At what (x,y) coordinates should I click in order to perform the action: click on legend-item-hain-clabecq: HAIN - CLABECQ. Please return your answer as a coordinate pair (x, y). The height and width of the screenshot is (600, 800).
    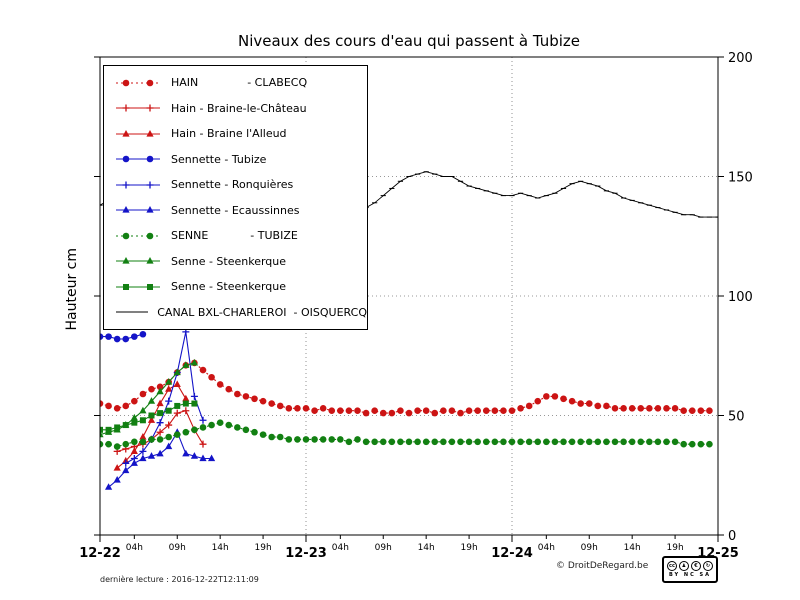
    Looking at the image, I should click on (240, 83).